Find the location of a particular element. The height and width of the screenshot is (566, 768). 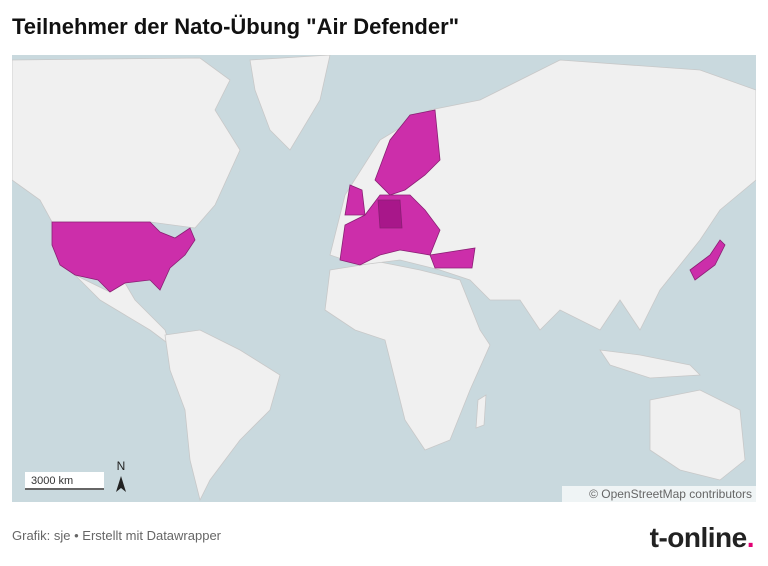

credit: Grafik: sje • Erstellt mit Datawrapper is located at coordinates (116, 535).